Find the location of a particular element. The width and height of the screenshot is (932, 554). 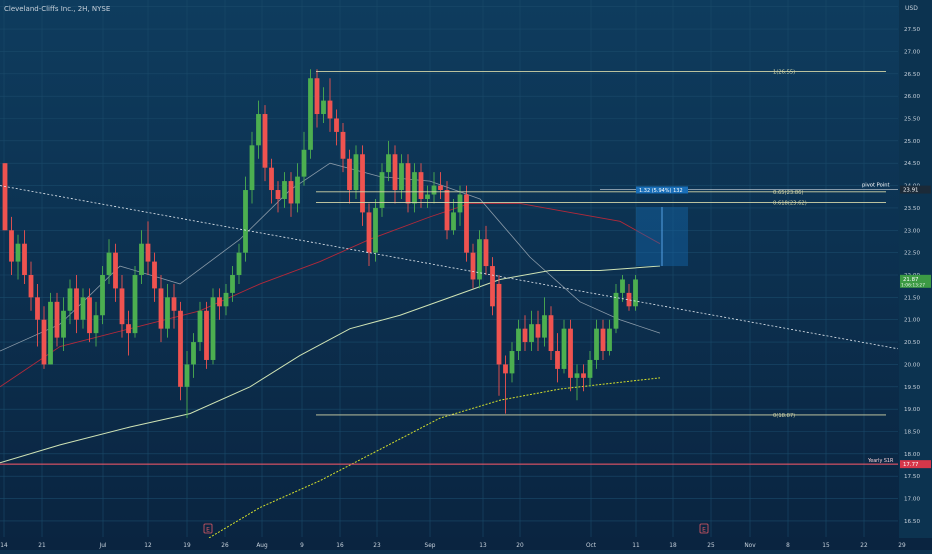

price-tick-label: 16.50 is located at coordinates (912, 522).